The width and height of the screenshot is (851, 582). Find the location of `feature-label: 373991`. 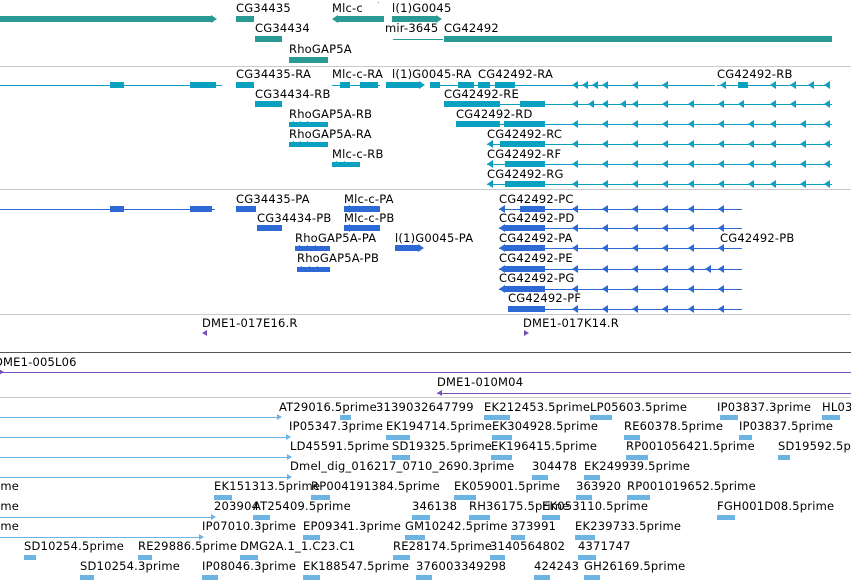

feature-label: 373991 is located at coordinates (534, 526).